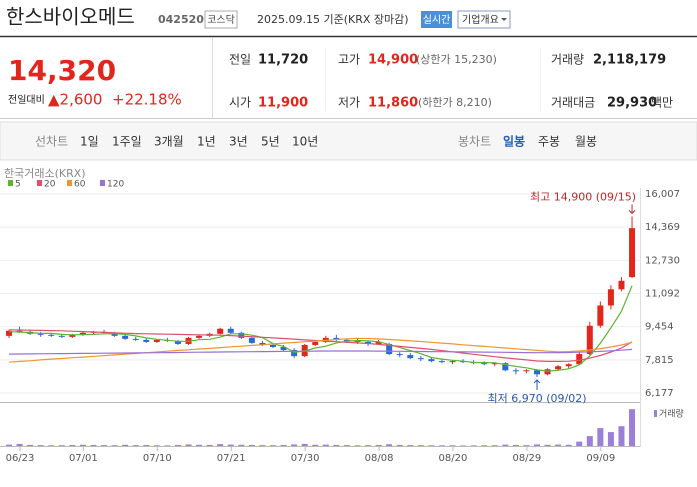 This screenshot has height=487, width=697. Describe the element at coordinates (474, 142) in the screenshot. I see `candle-tab: 봉차트` at that location.